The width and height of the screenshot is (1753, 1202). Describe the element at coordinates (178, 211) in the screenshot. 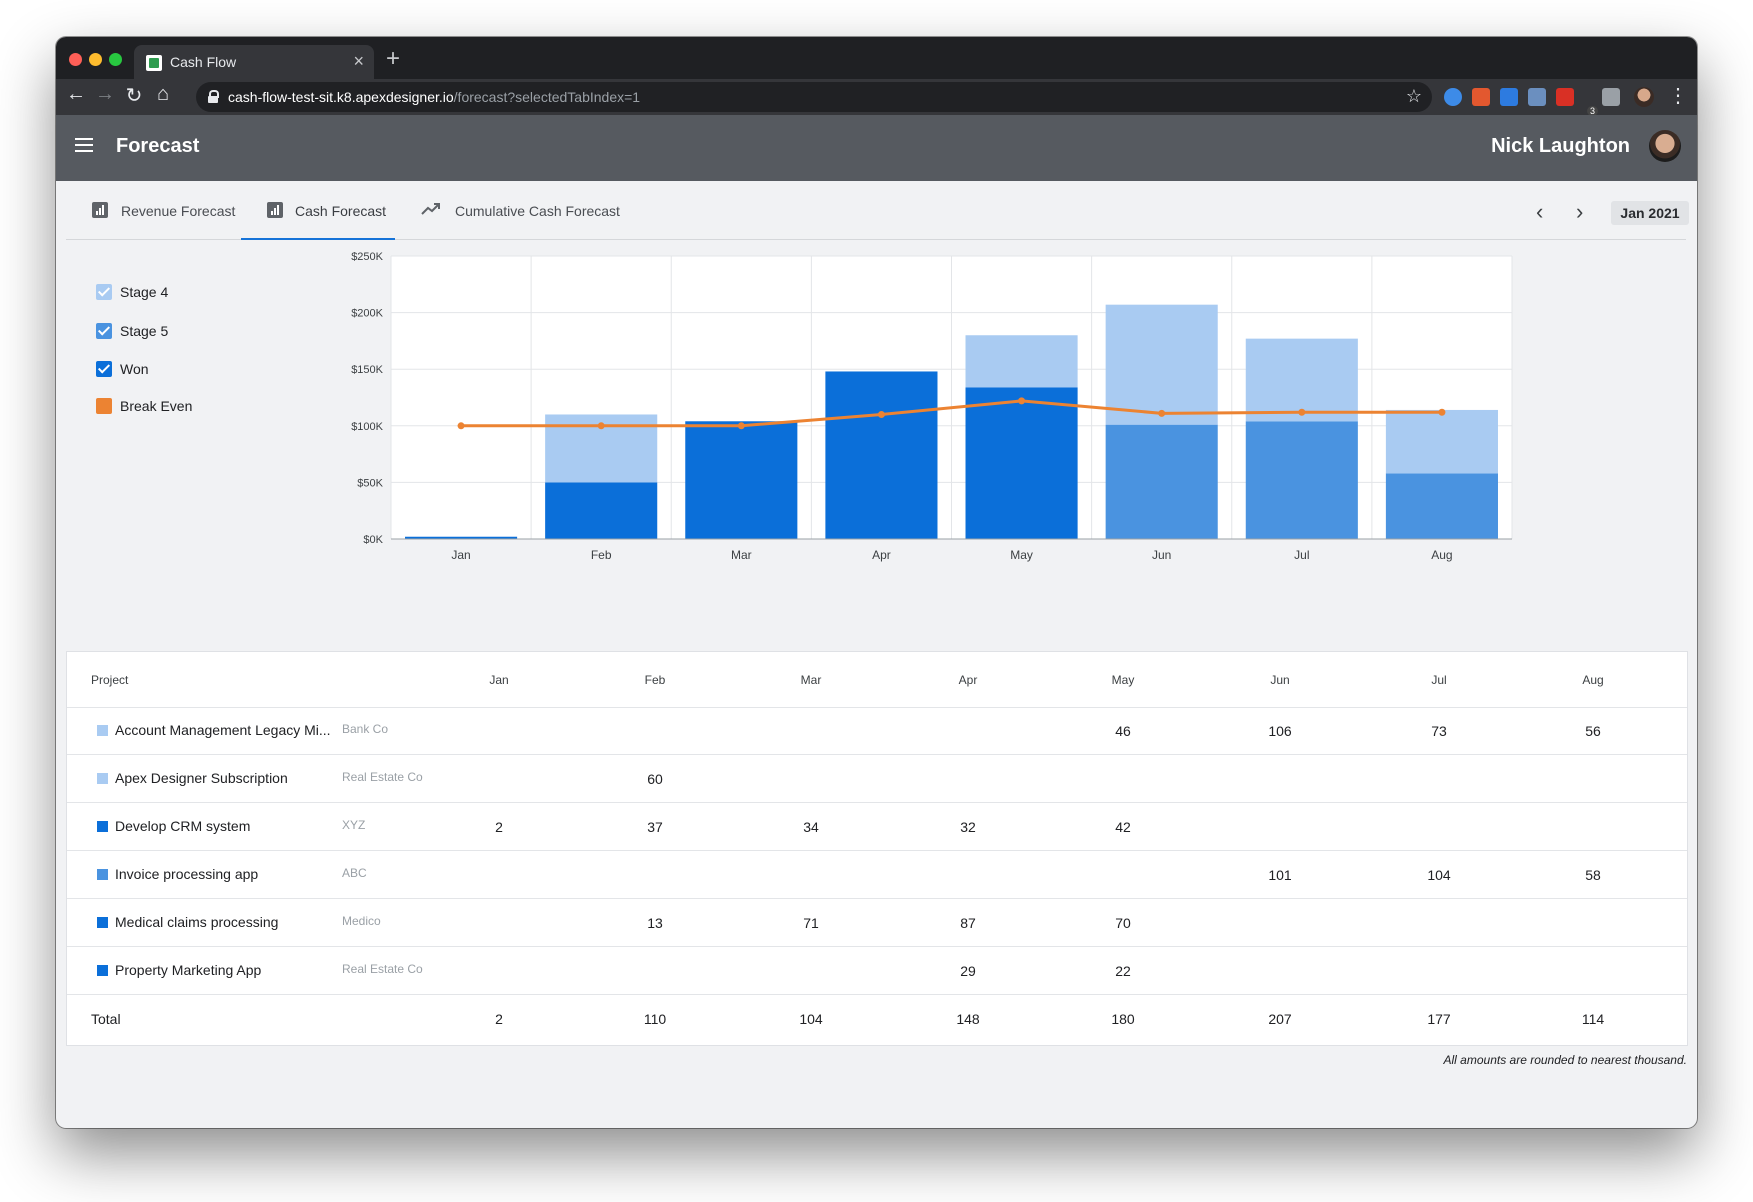

I see `tab-label: Revenue Forecast` at that location.